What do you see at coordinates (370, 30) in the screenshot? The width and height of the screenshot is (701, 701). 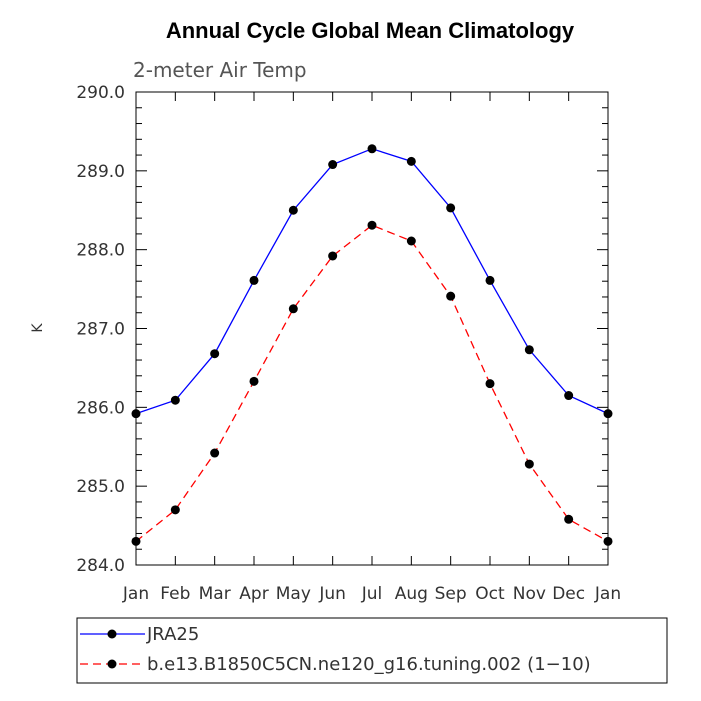 I see `chart-title: Annual Cycle Global Mean Climatology` at bounding box center [370, 30].